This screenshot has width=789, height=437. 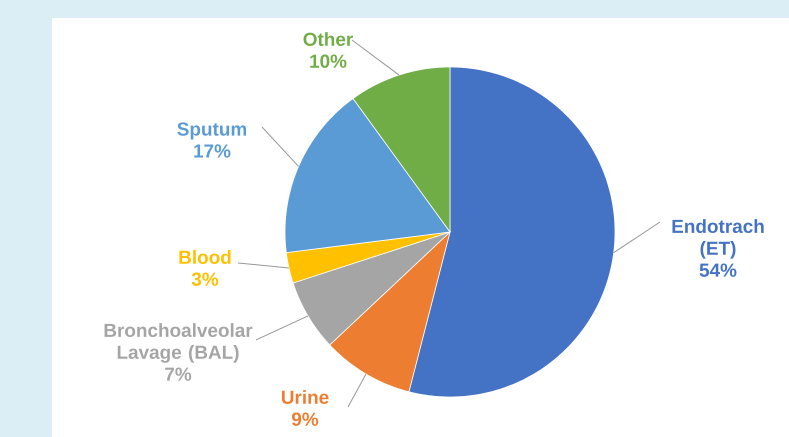 What do you see at coordinates (205, 257) in the screenshot?
I see `slice-label: Blood` at bounding box center [205, 257].